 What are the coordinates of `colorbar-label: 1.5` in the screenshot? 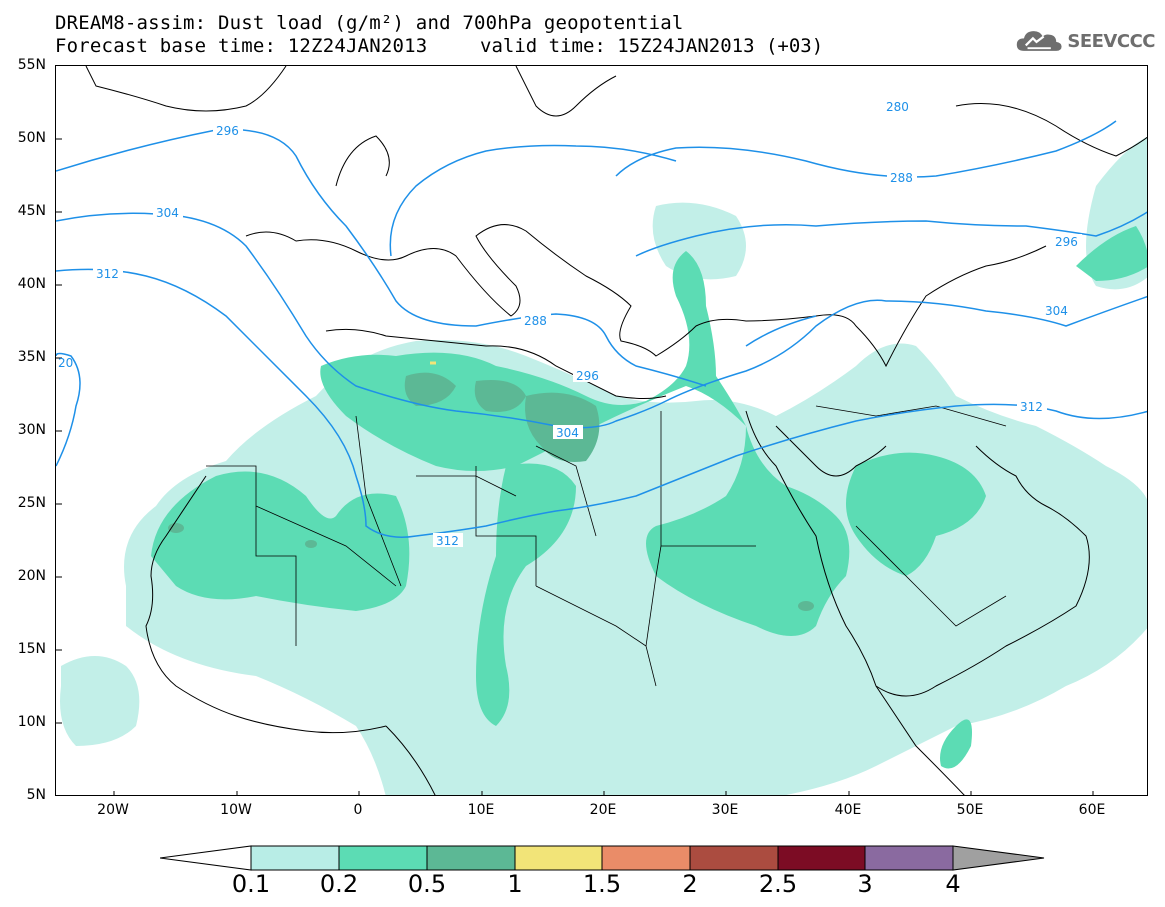 It's located at (602, 884).